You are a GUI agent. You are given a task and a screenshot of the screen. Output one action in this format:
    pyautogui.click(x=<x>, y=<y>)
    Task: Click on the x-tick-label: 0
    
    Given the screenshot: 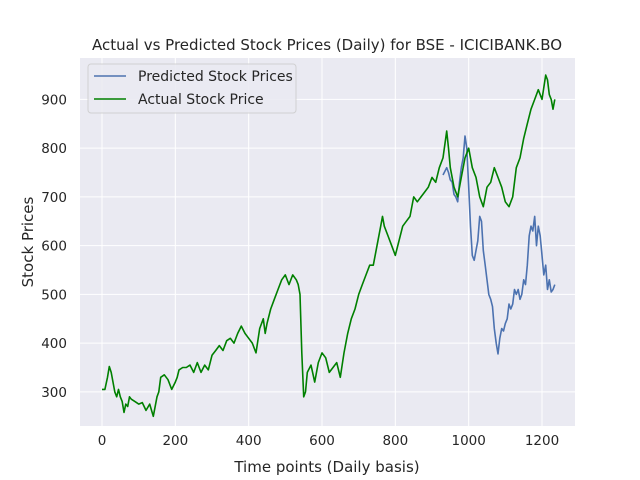 What is the action you would take?
    pyautogui.click(x=102, y=441)
    